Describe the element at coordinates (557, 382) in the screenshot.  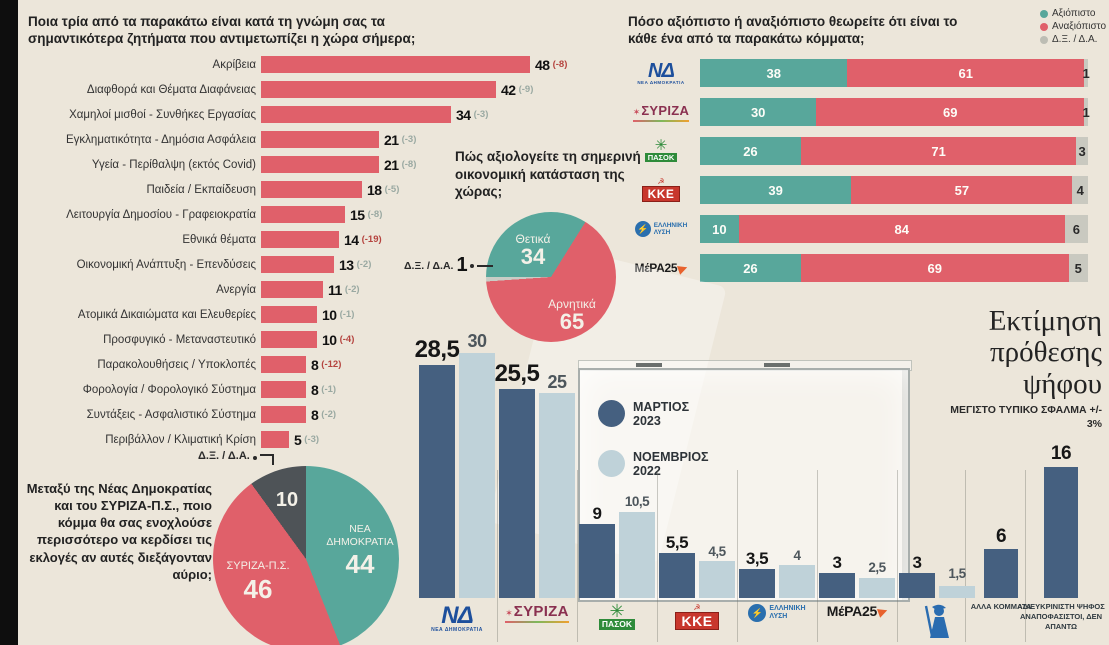
I see `value-syriza-november: 25` at that location.